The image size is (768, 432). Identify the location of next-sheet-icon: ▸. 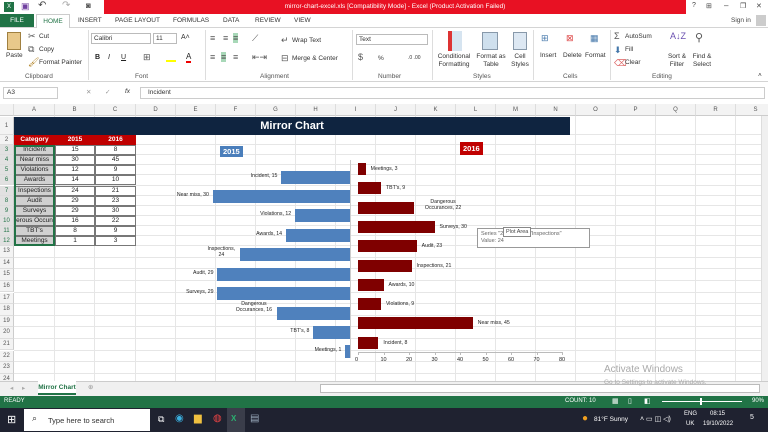
(24, 388).